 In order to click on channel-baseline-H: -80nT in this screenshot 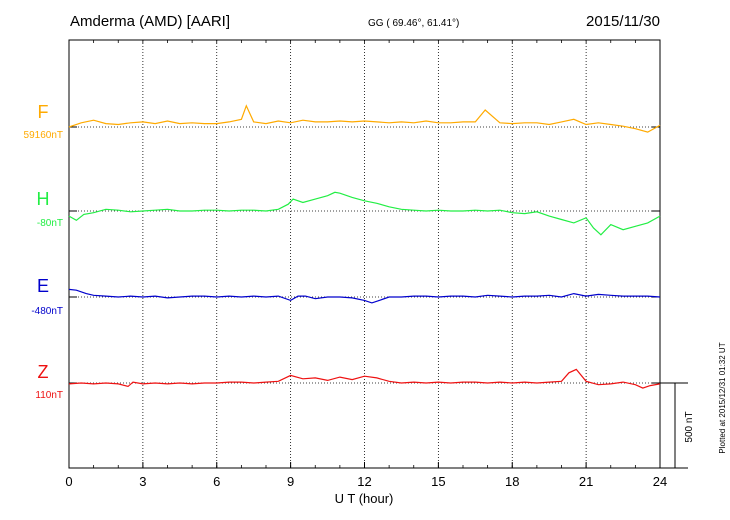, I will do `click(50, 223)`.